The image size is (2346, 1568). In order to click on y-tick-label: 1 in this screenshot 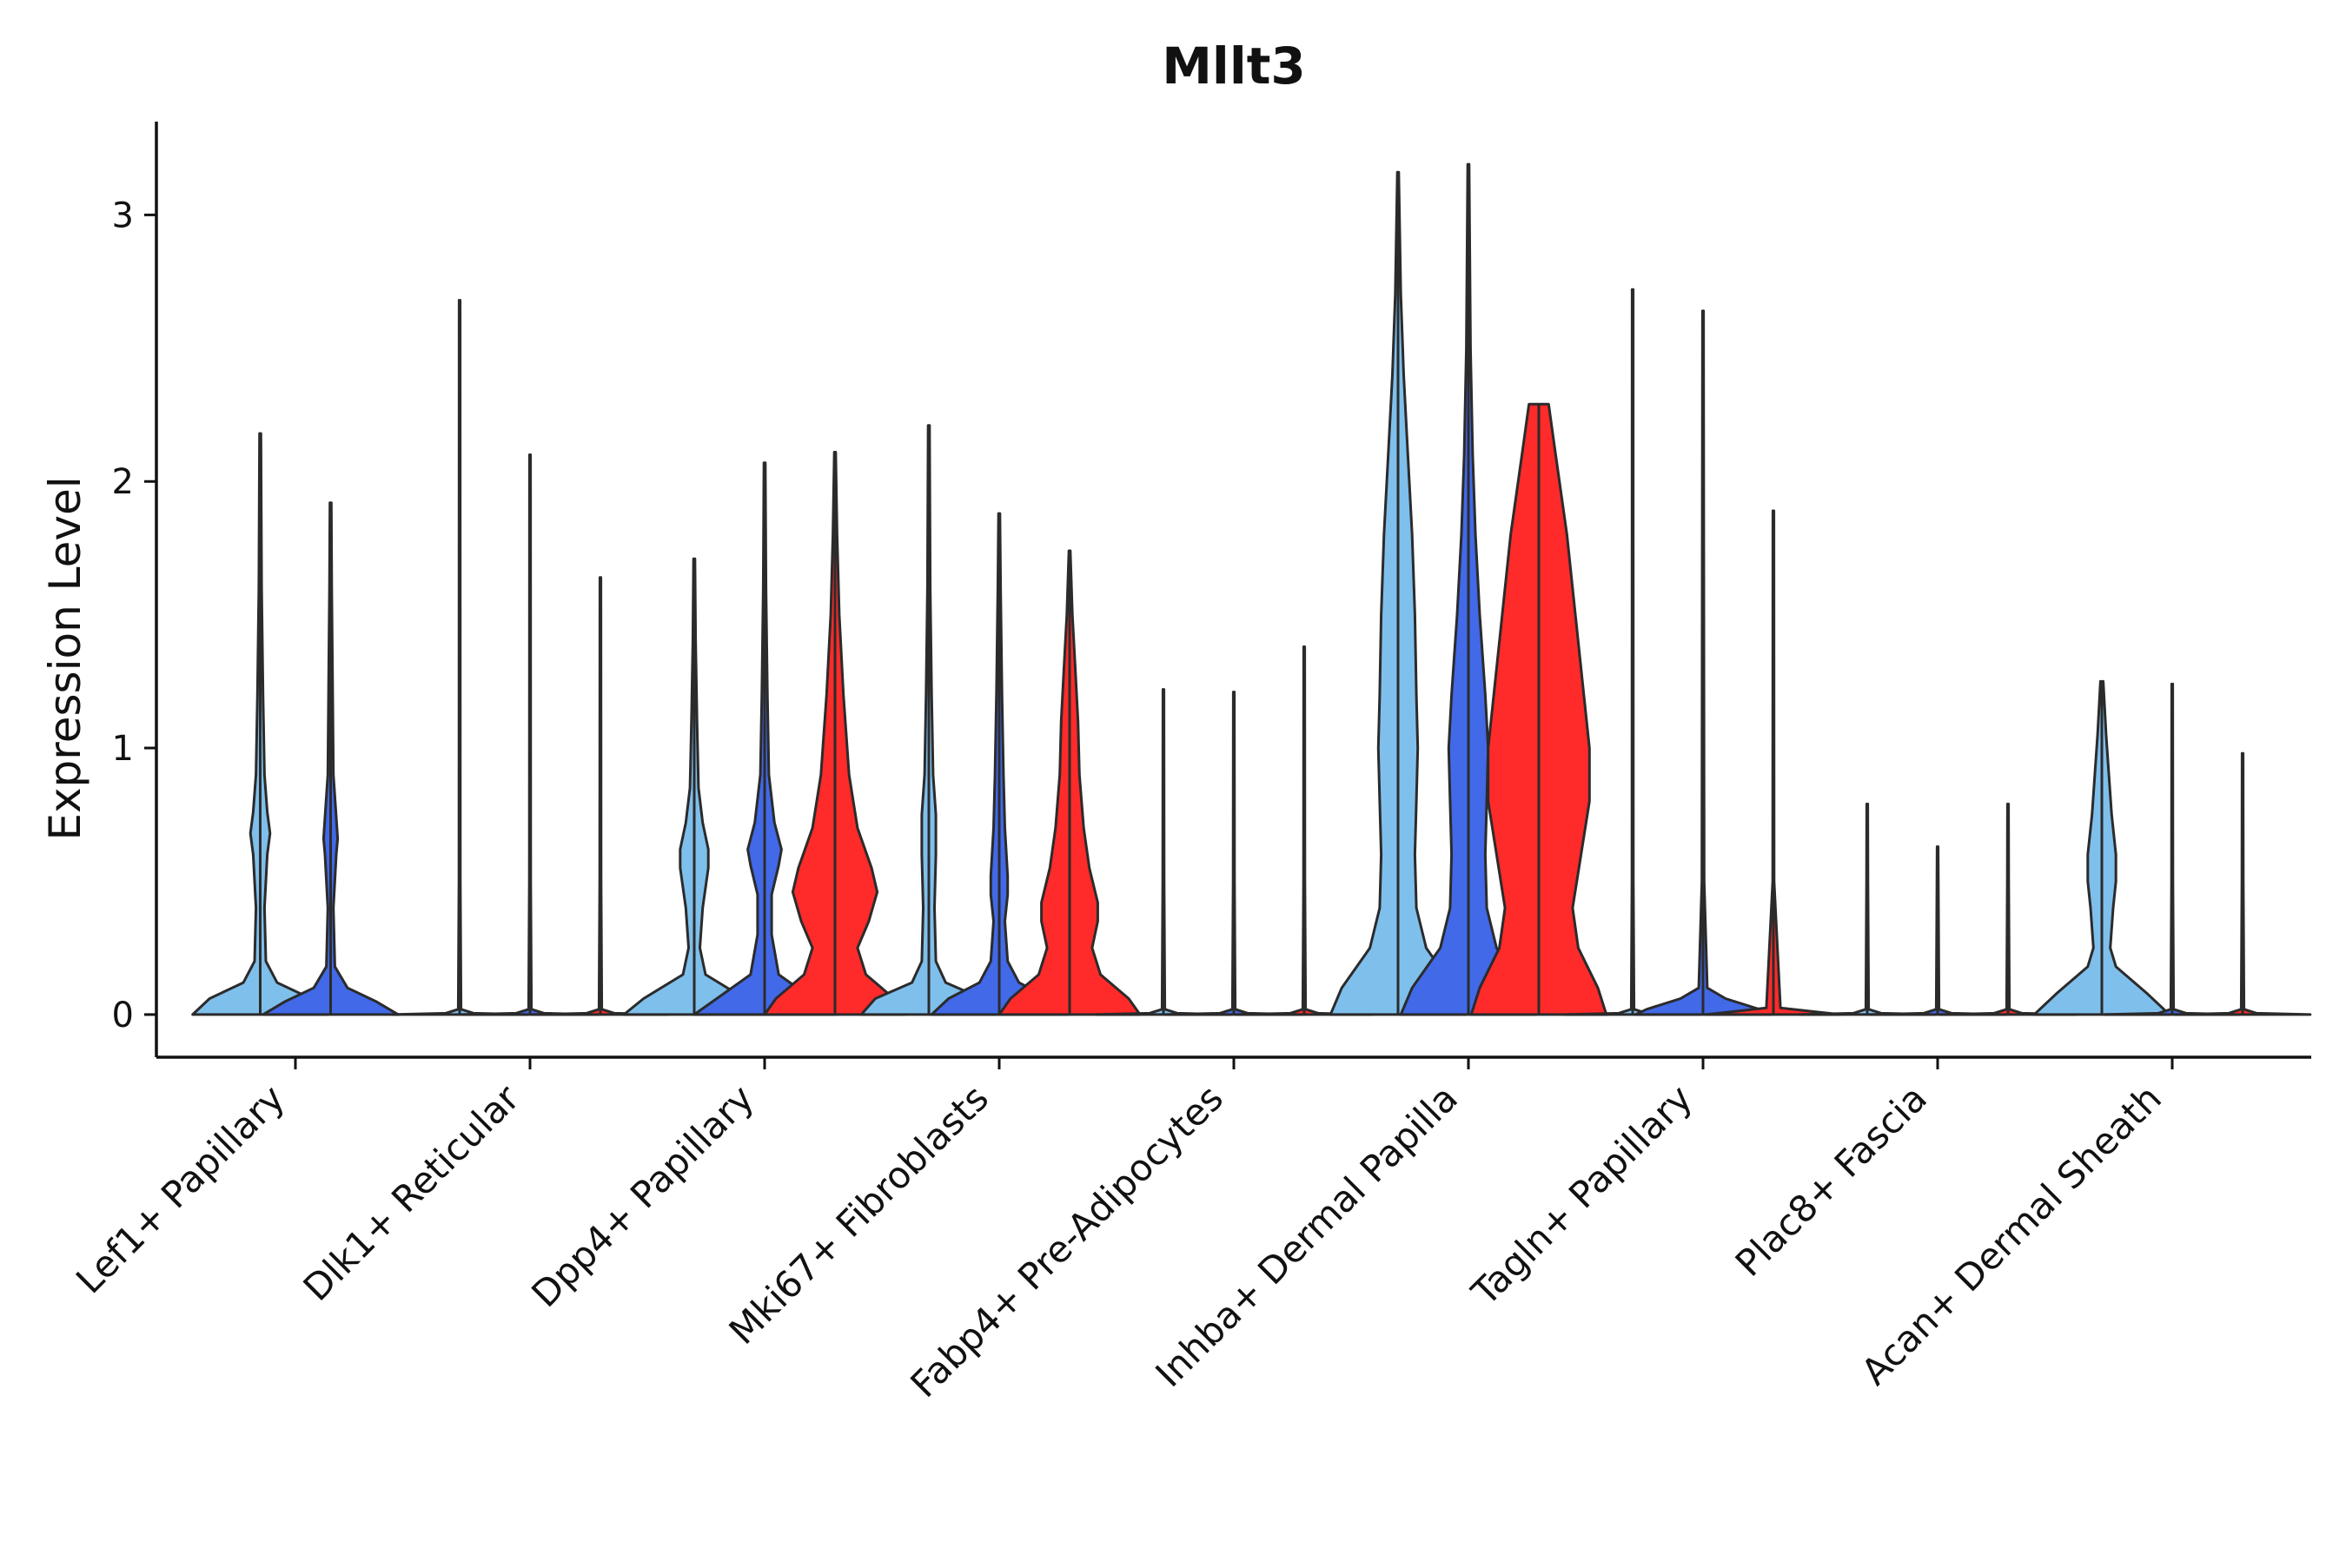, I will do `click(123, 749)`.